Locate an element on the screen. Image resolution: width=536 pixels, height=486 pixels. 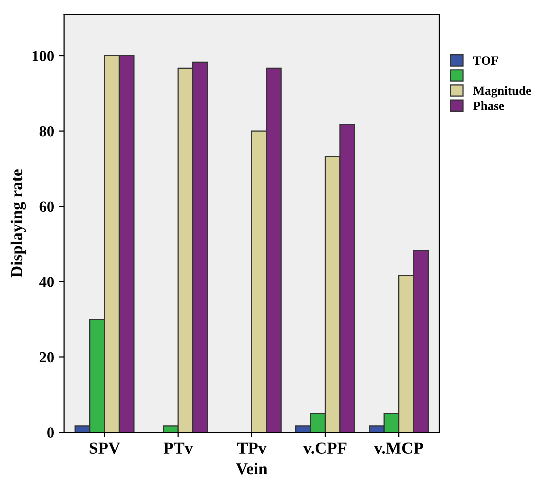
x-tick-label: v.MCP is located at coordinates (399, 448).